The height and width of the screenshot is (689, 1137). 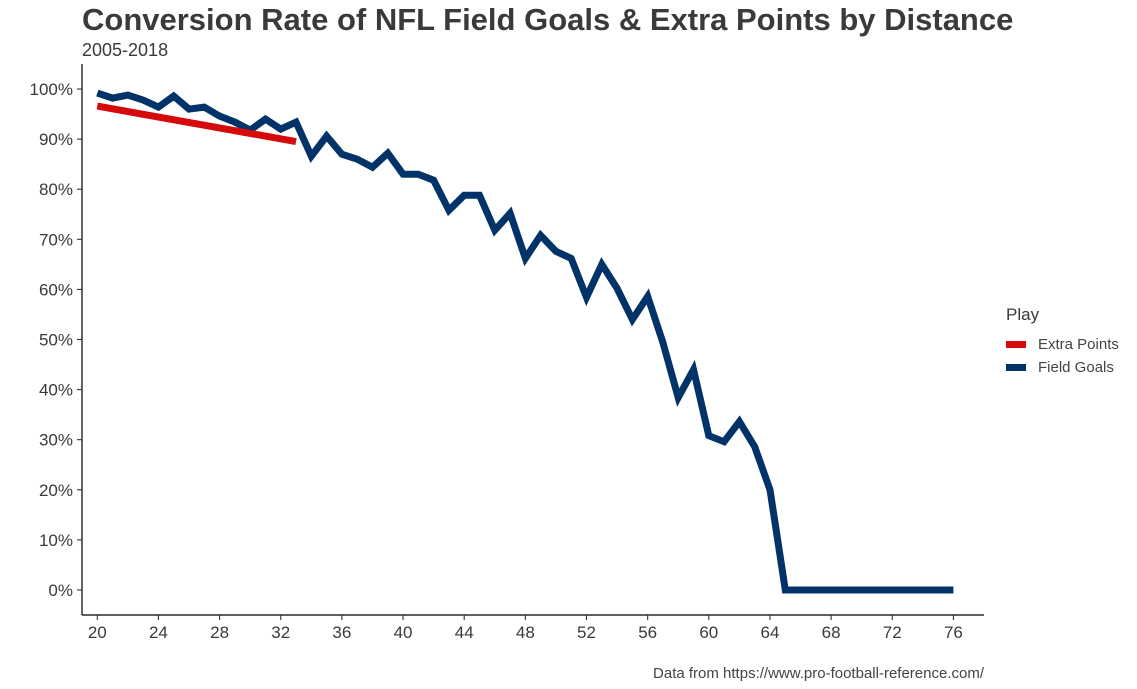 What do you see at coordinates (464, 632) in the screenshot?
I see `x-tick-label: 44` at bounding box center [464, 632].